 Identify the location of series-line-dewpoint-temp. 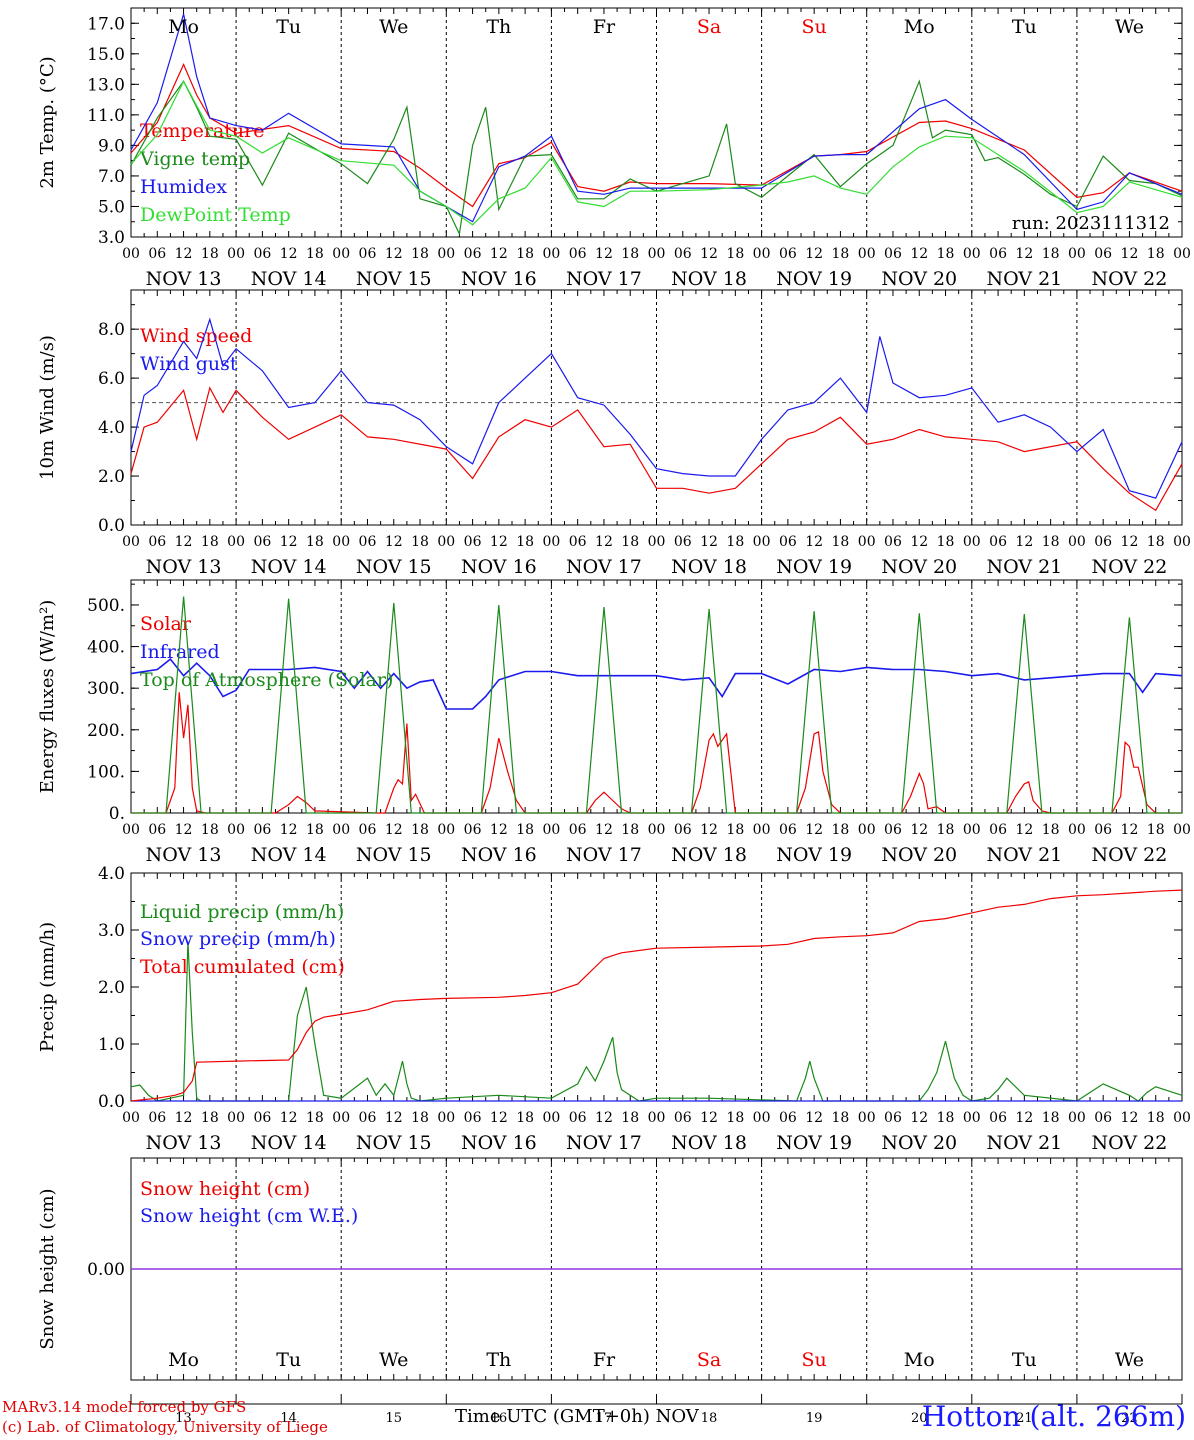
(656, 152).